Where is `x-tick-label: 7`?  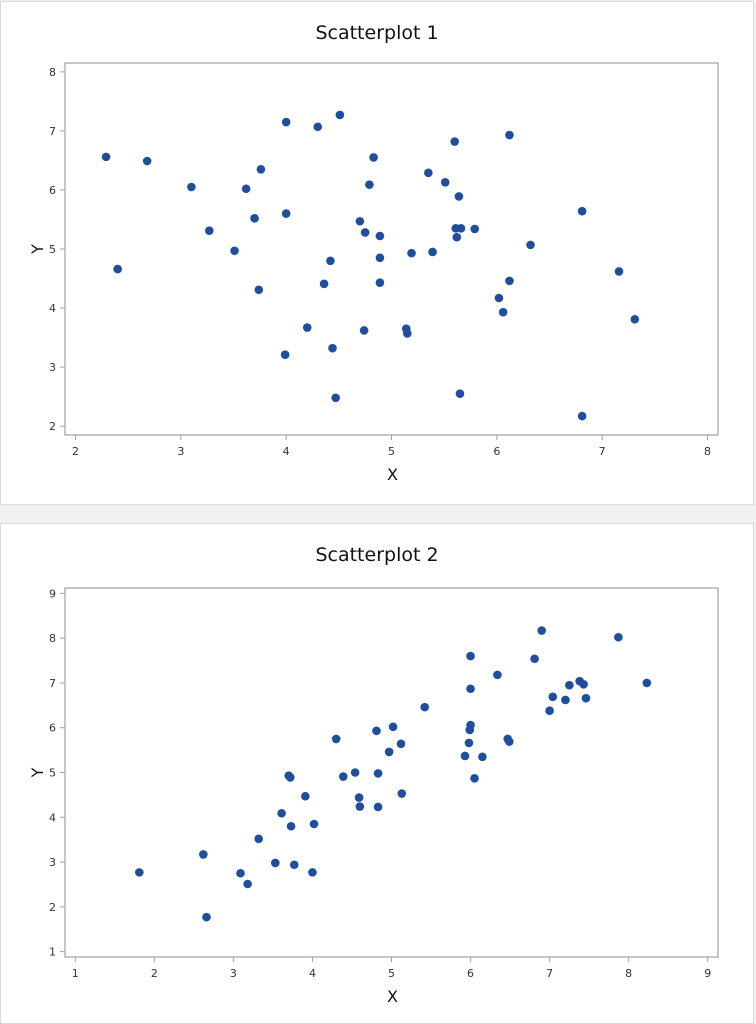 x-tick-label: 7 is located at coordinates (602, 451).